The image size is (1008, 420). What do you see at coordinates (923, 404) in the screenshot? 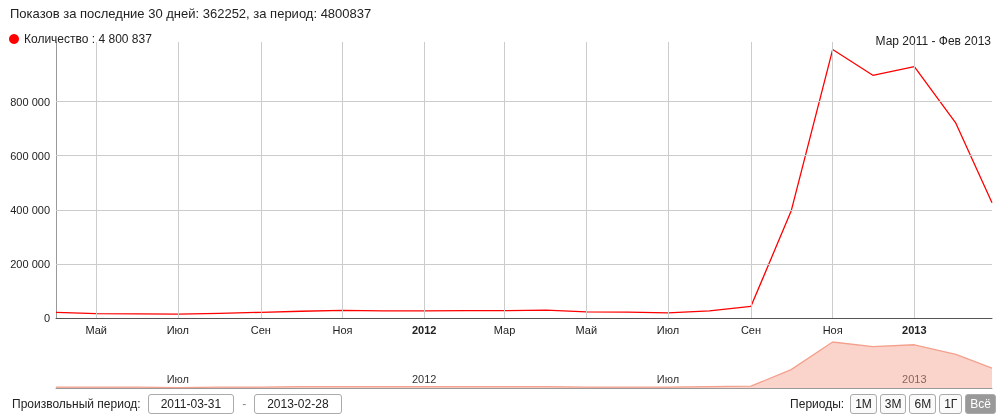
I see `text: 6М` at bounding box center [923, 404].